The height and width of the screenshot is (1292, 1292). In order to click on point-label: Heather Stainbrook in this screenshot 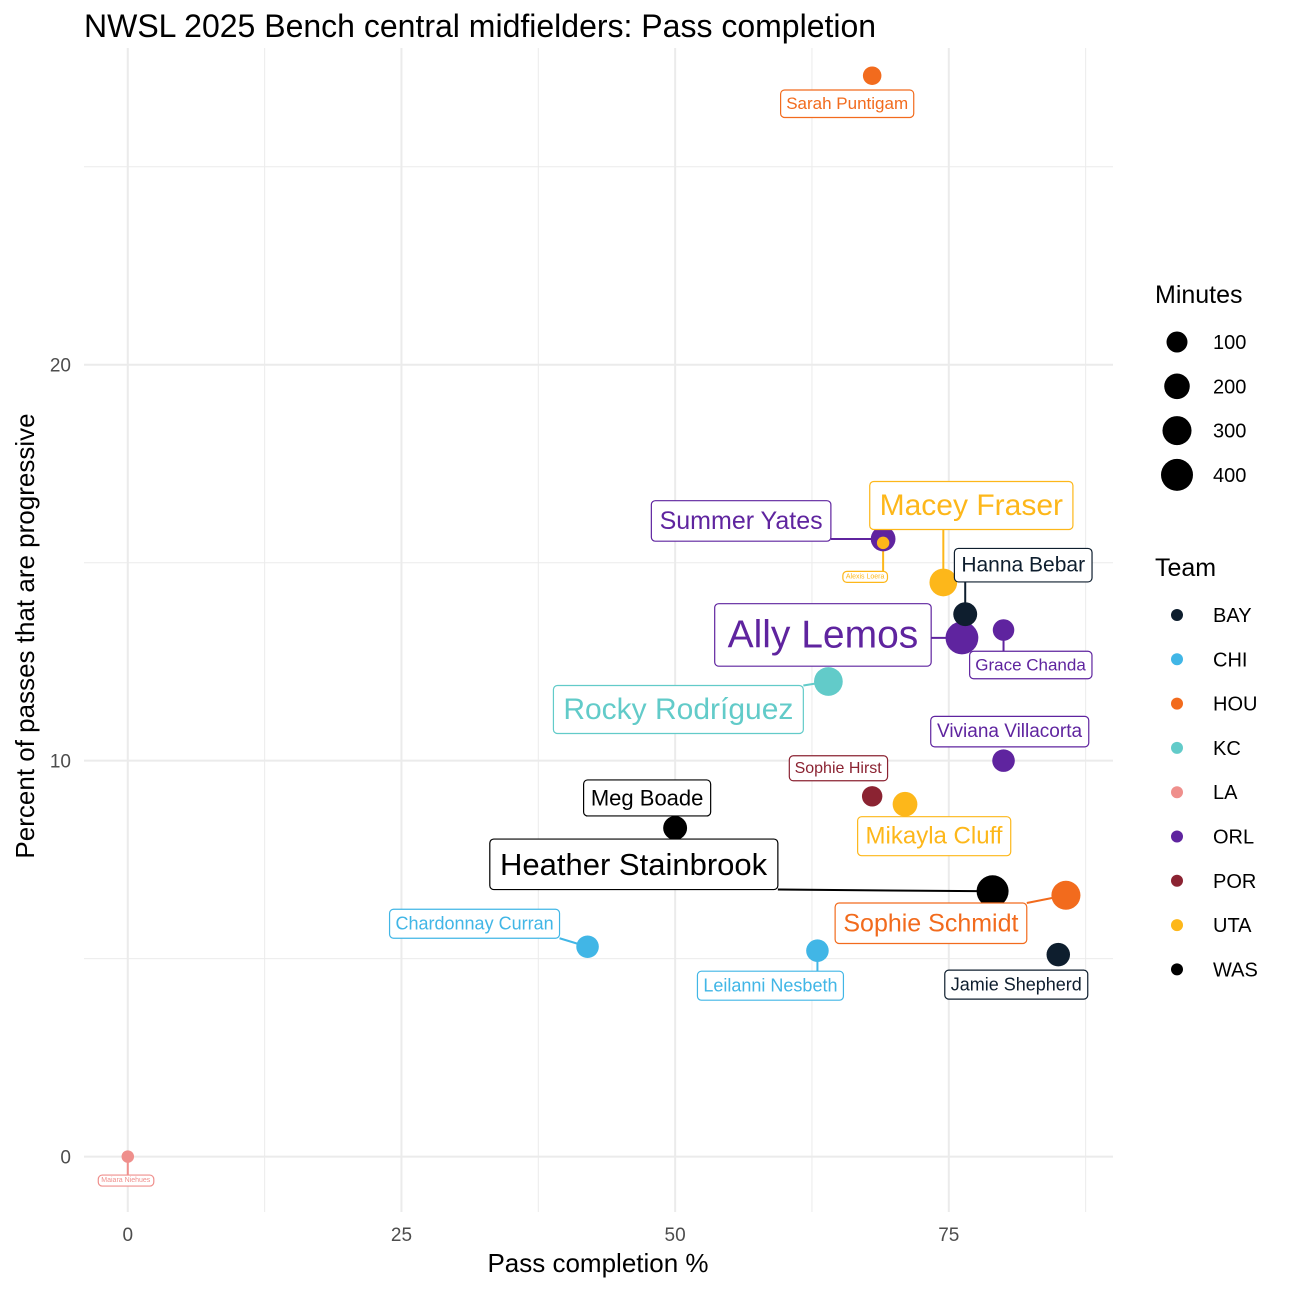, I will do `click(634, 864)`.